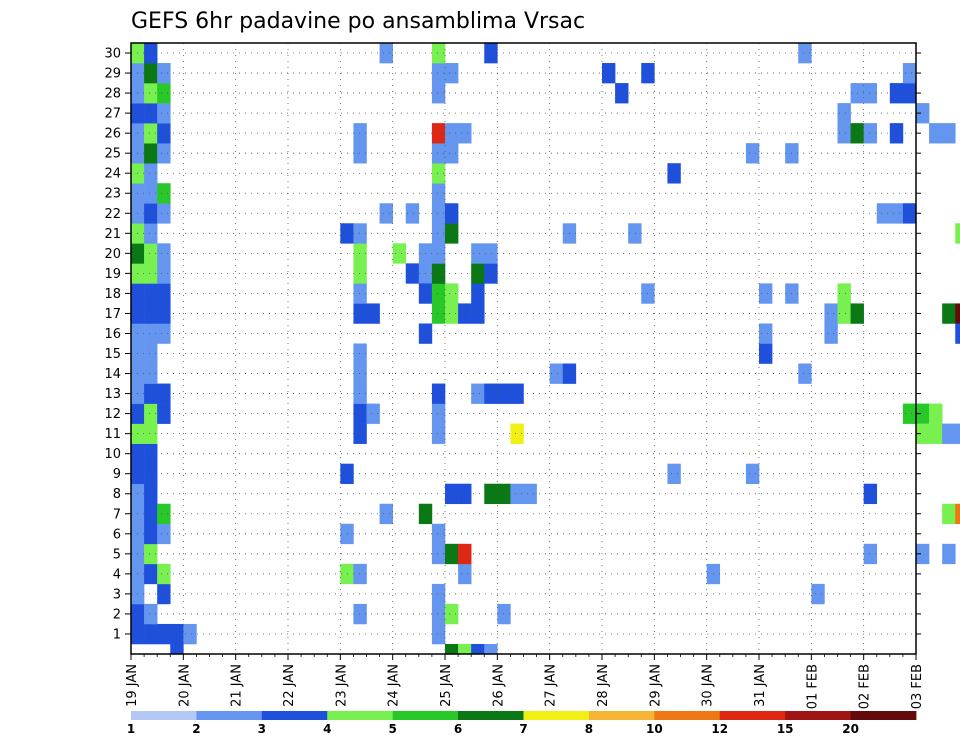 The height and width of the screenshot is (742, 960). I want to click on legend-label: 5, so click(392, 729).